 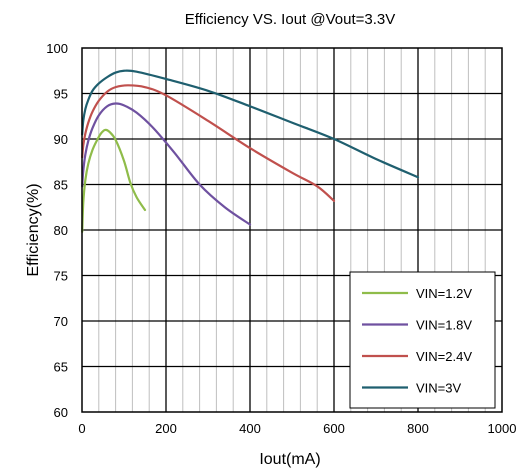 I want to click on y-tick-label: 100, so click(x=57, y=48).